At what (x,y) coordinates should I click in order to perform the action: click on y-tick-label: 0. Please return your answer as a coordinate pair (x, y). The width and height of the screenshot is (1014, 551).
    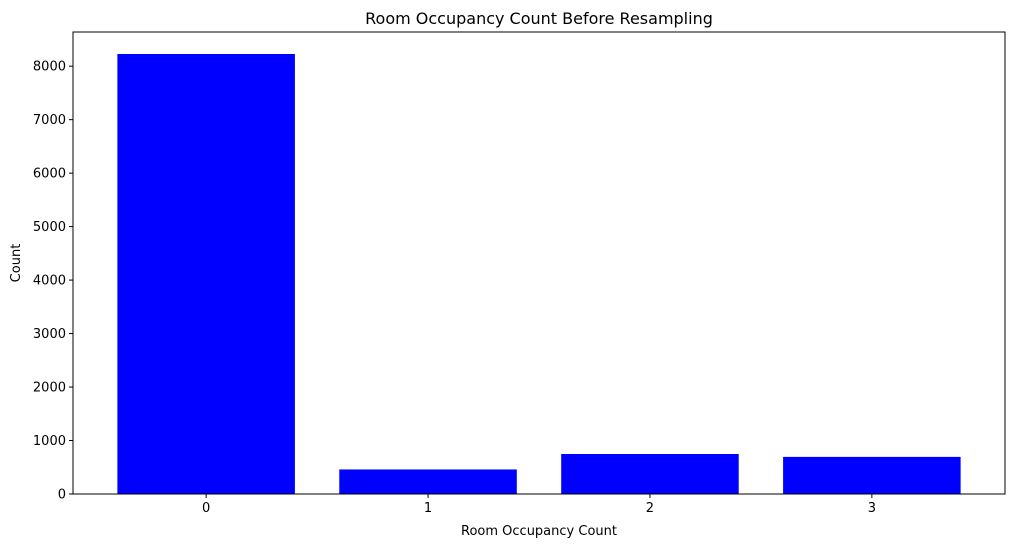
    Looking at the image, I should click on (62, 495).